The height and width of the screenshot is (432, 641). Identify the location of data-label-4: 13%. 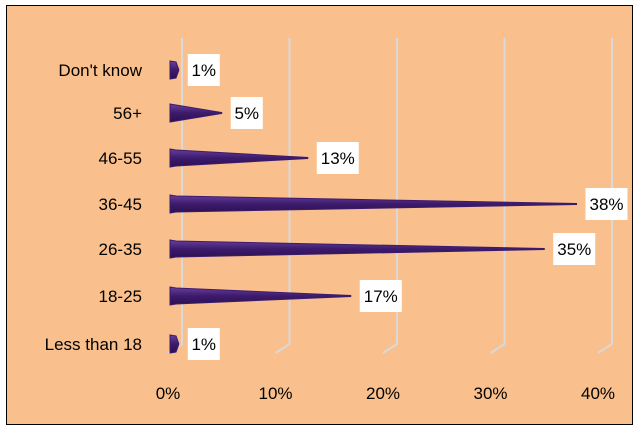
(337, 158).